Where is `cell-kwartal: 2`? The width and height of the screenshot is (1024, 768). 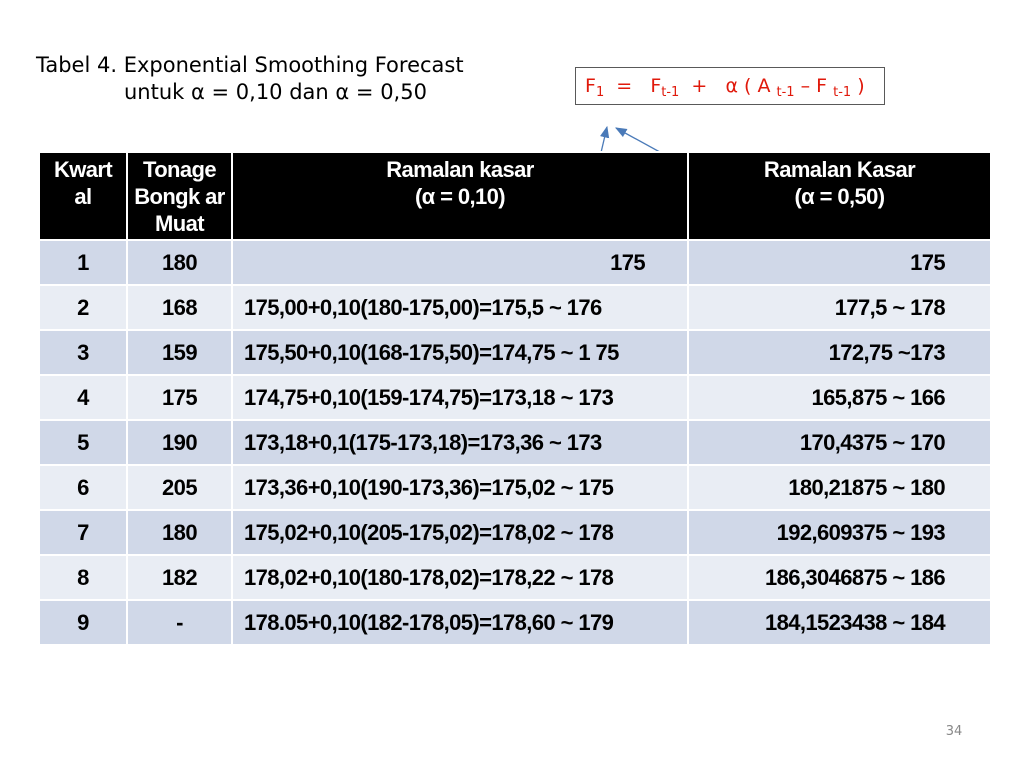 cell-kwartal: 2 is located at coordinates (83, 307).